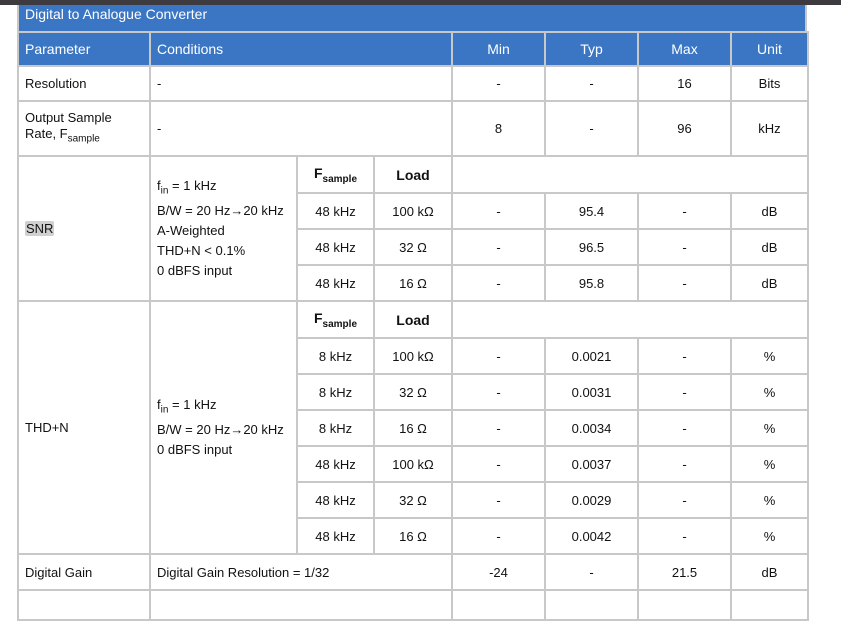  Describe the element at coordinates (301, 83) in the screenshot. I see `cond: -` at that location.